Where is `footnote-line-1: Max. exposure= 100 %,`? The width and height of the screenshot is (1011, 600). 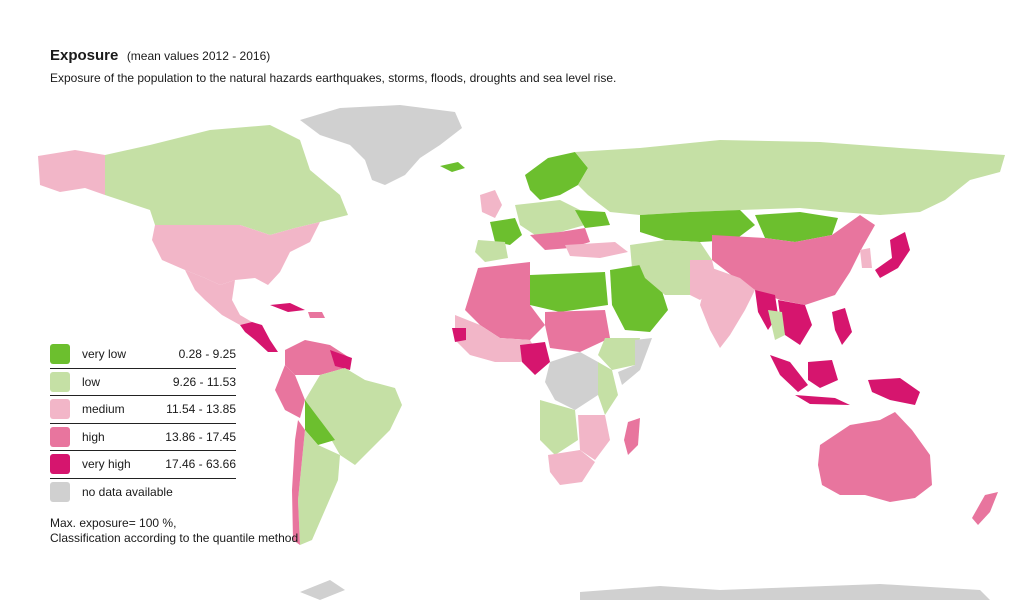 footnote-line-1: Max. exposure= 100 %, is located at coordinates (113, 523).